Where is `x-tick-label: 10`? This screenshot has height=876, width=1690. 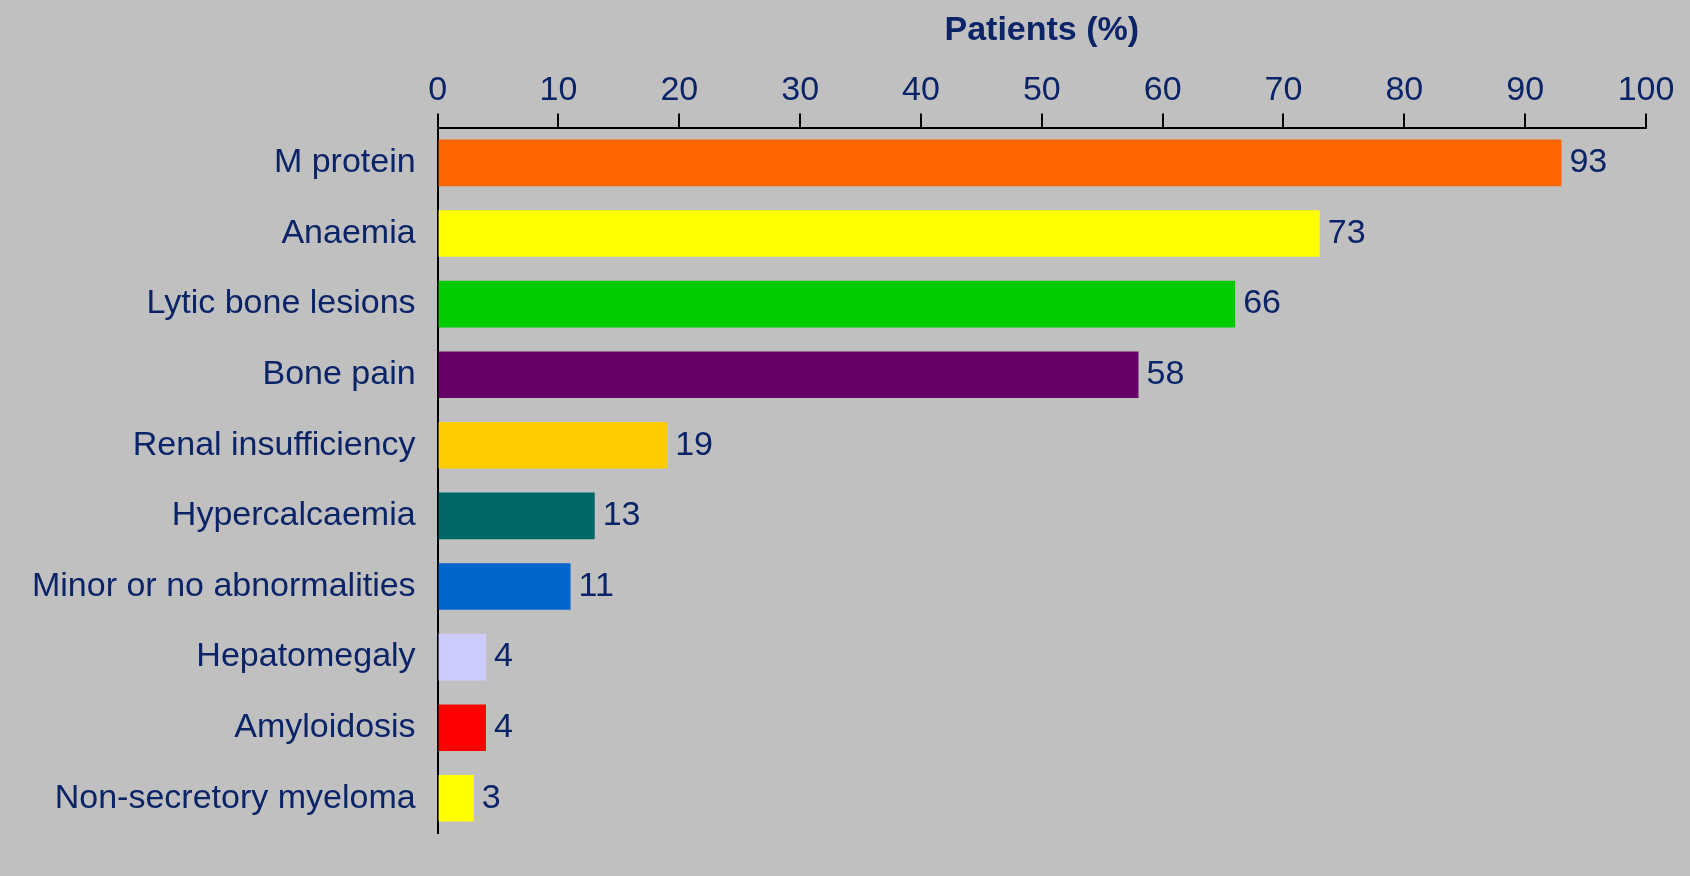
x-tick-label: 10 is located at coordinates (558, 87).